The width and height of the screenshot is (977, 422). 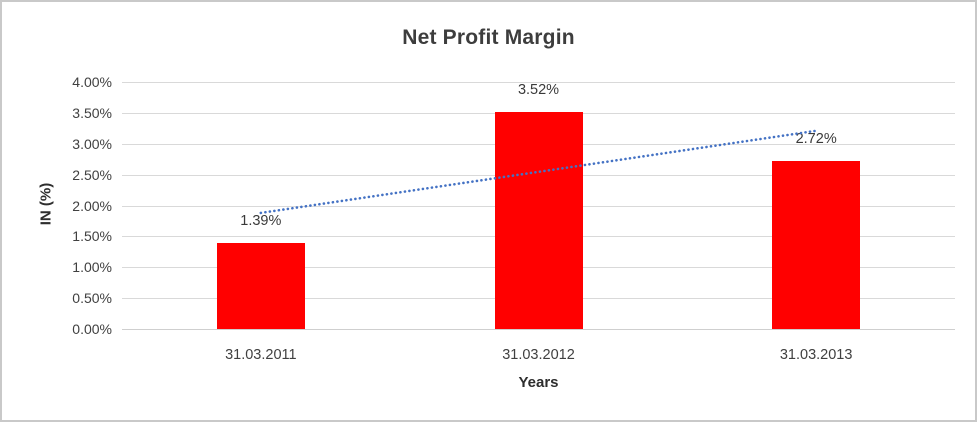 What do you see at coordinates (92, 329) in the screenshot?
I see `y-tick-label: 0.00%` at bounding box center [92, 329].